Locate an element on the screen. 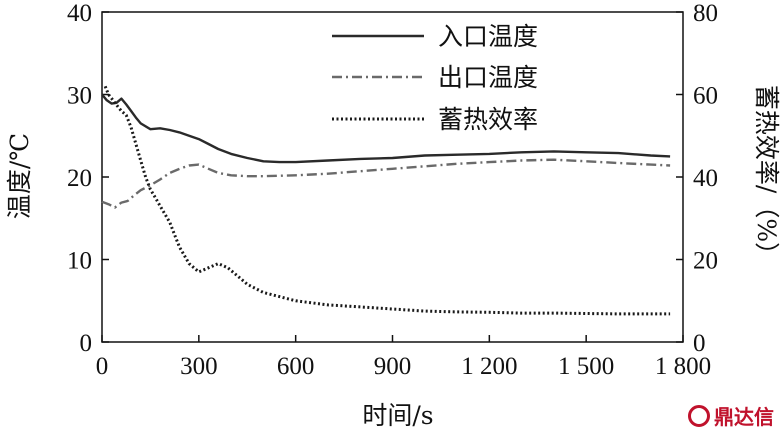 The height and width of the screenshot is (436, 784). y-right-tick-label: 20 is located at coordinates (705, 261).